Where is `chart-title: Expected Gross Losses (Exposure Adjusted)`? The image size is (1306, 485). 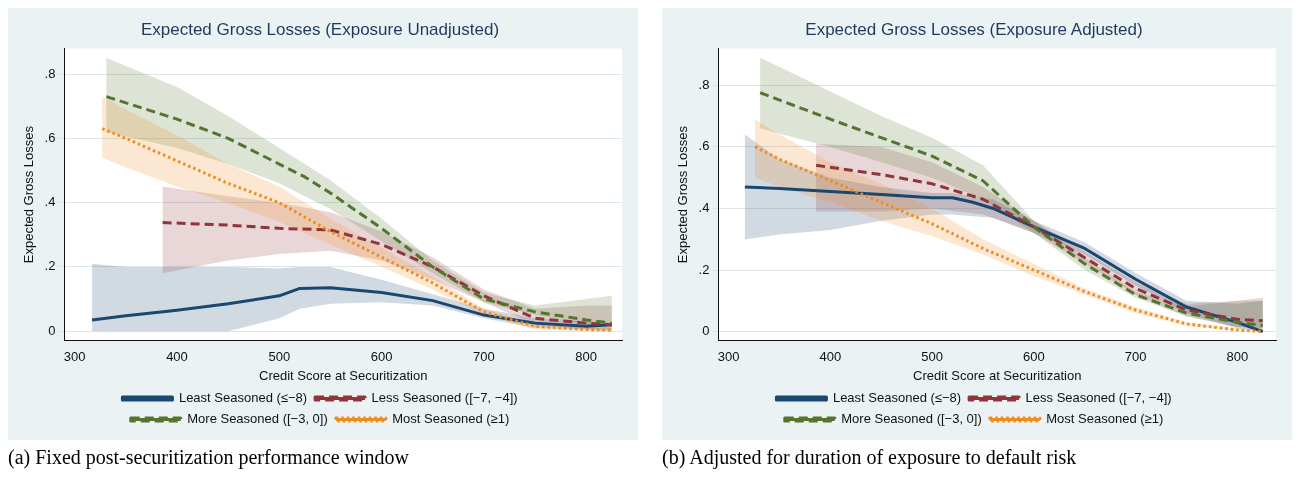 chart-title: Expected Gross Losses (Exposure Adjusted) is located at coordinates (974, 29).